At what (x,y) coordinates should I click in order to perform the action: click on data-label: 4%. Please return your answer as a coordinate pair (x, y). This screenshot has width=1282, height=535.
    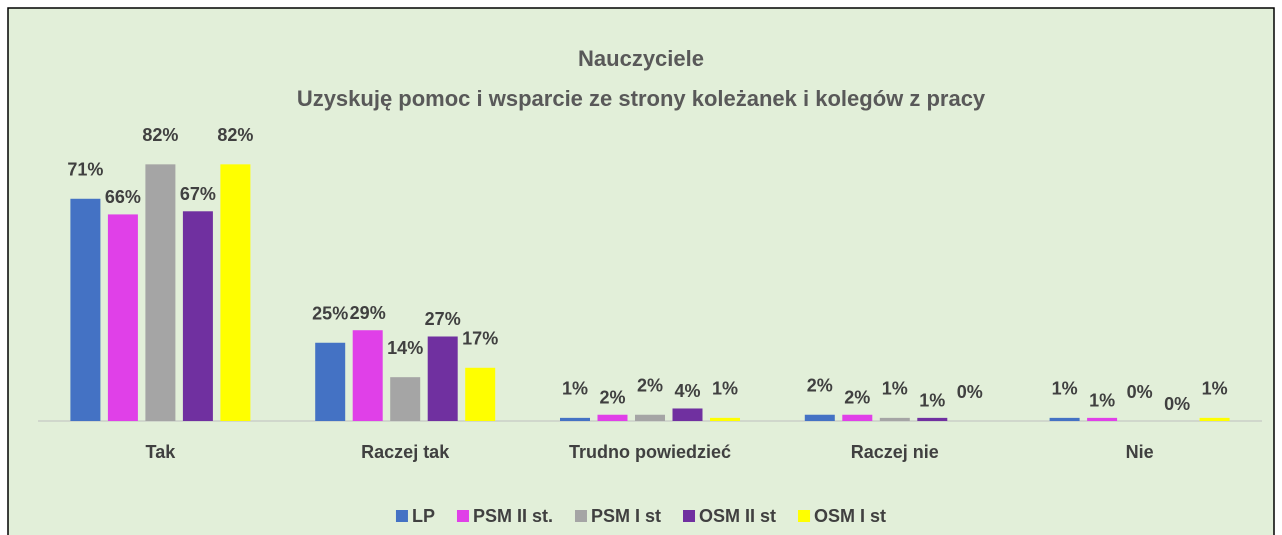
    Looking at the image, I should click on (687, 391).